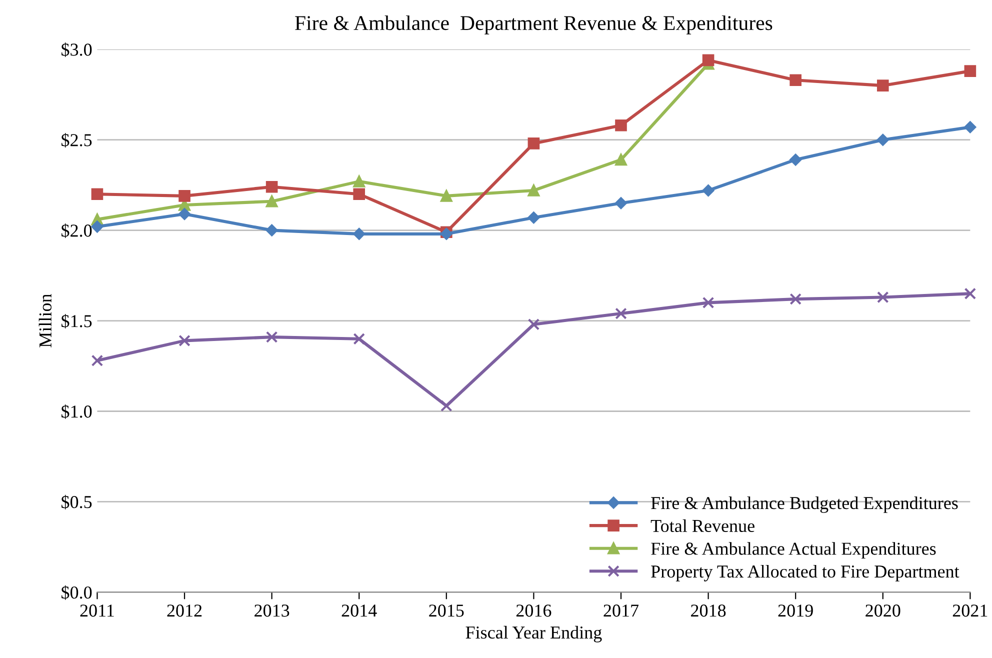 The width and height of the screenshot is (992, 658). What do you see at coordinates (45, 321) in the screenshot?
I see `y-axis-title: Million` at bounding box center [45, 321].